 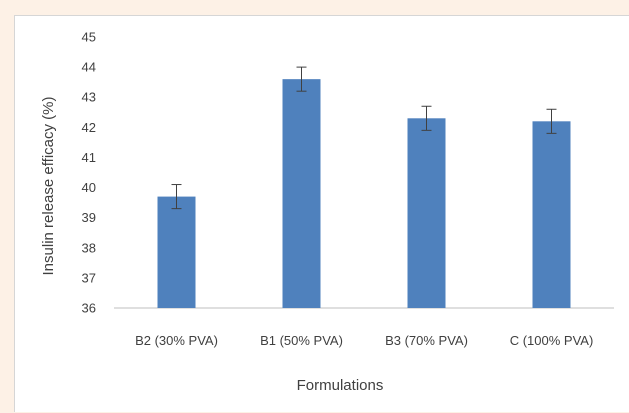 I want to click on y-tick-label: 41, so click(x=89, y=157).